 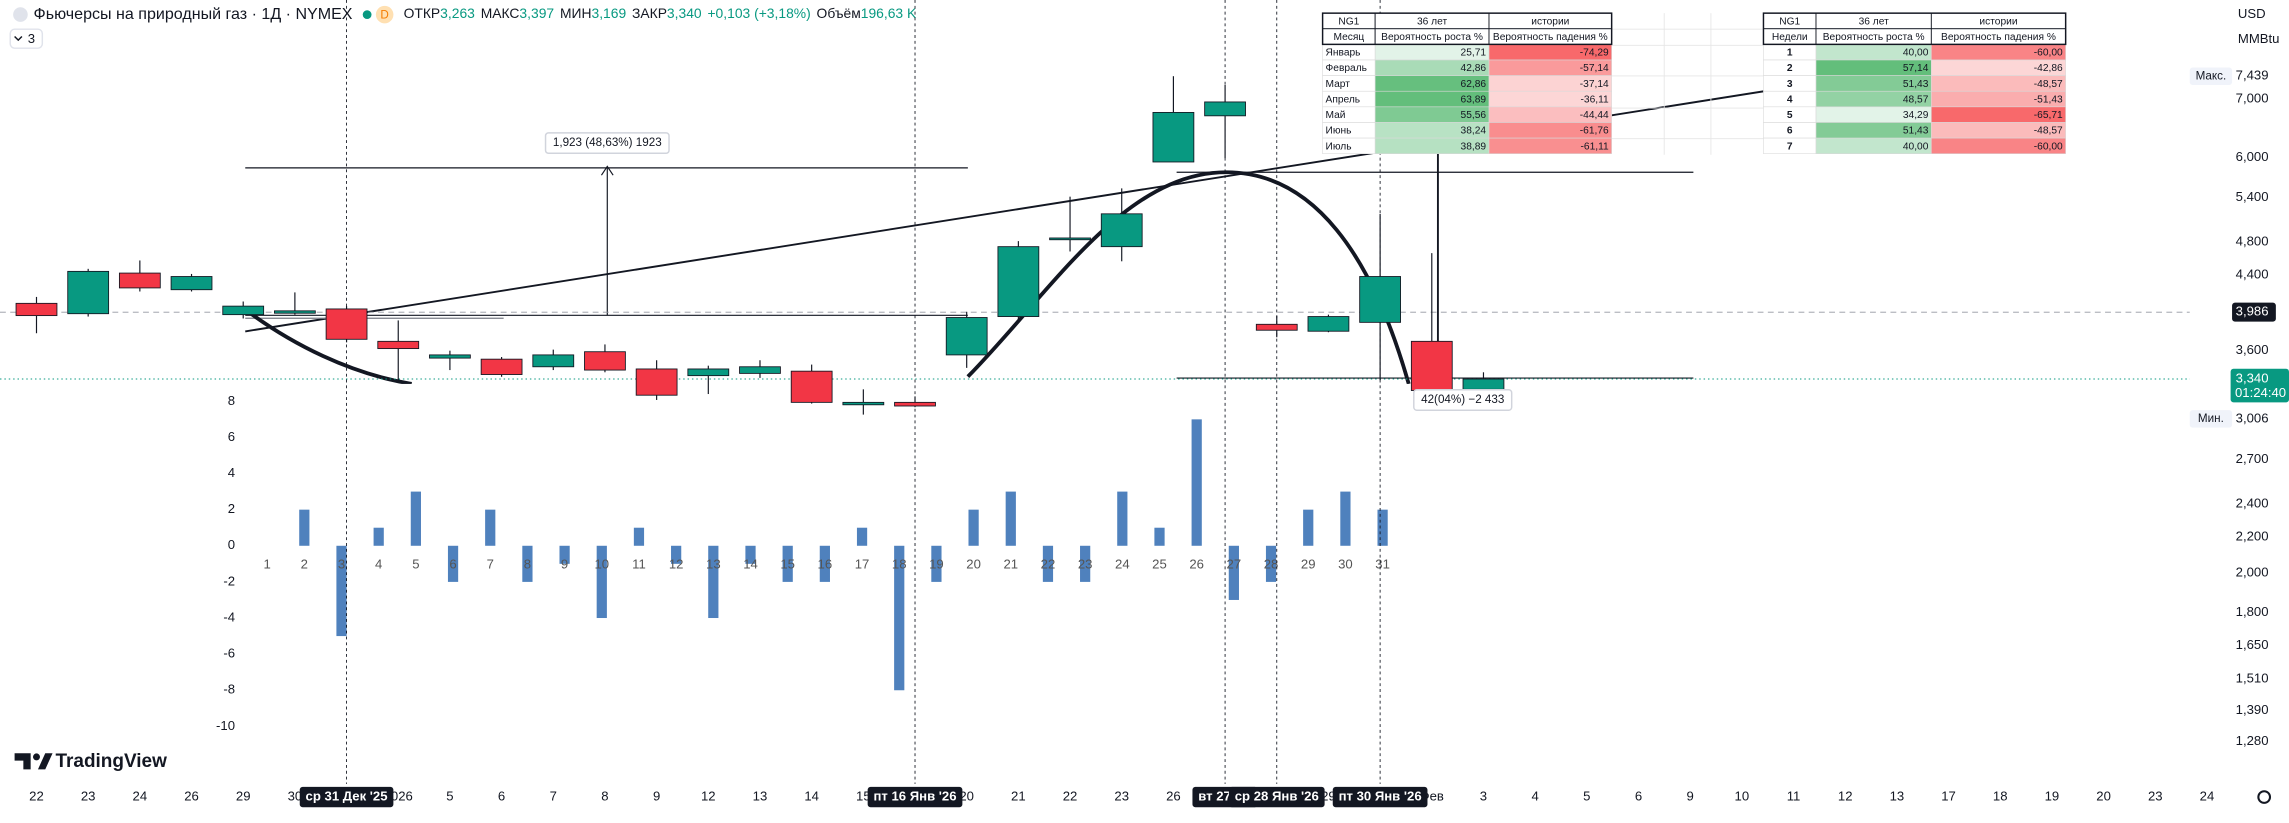 What do you see at coordinates (1594, 84) in the screenshot?
I see `table-text: -37,14` at bounding box center [1594, 84].